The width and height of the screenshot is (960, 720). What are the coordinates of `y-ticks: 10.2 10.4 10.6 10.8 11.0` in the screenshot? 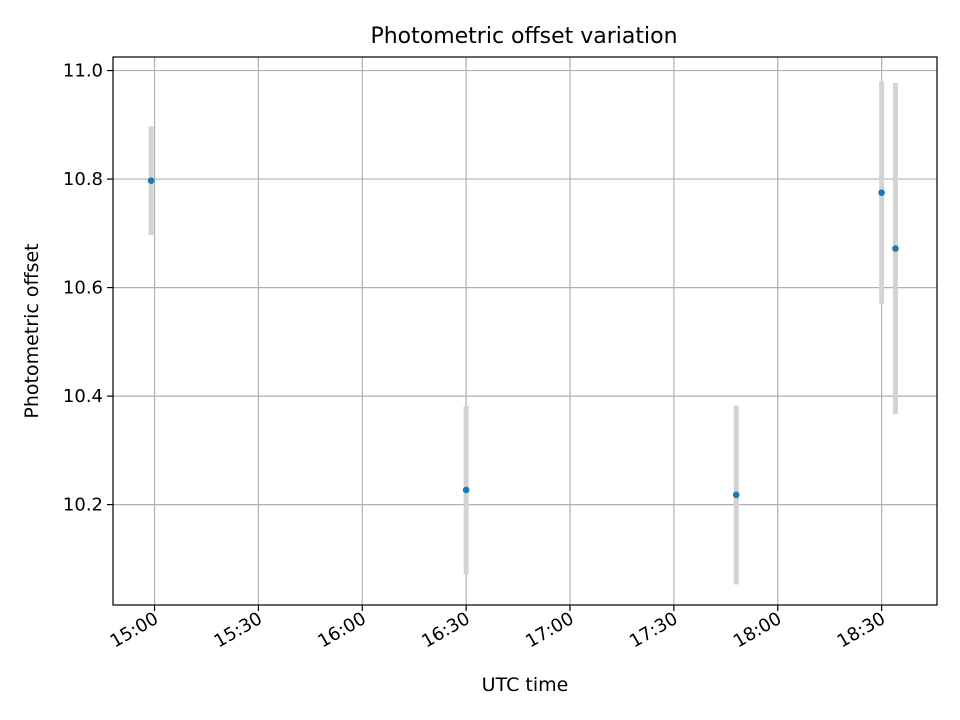 It's located at (88, 288).